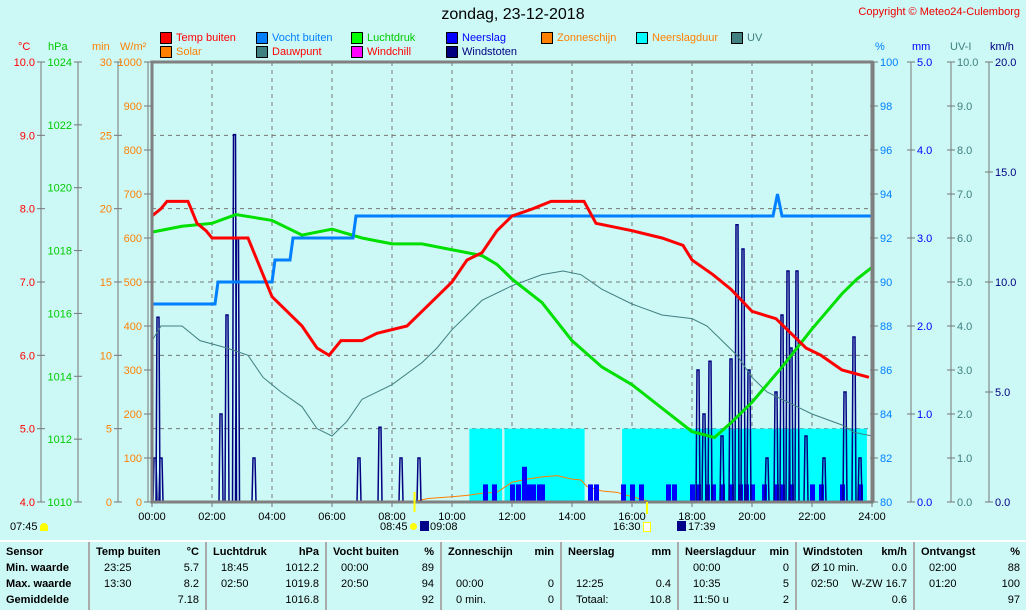  I want to click on uv-tick-label: 1.0, so click(964, 459).